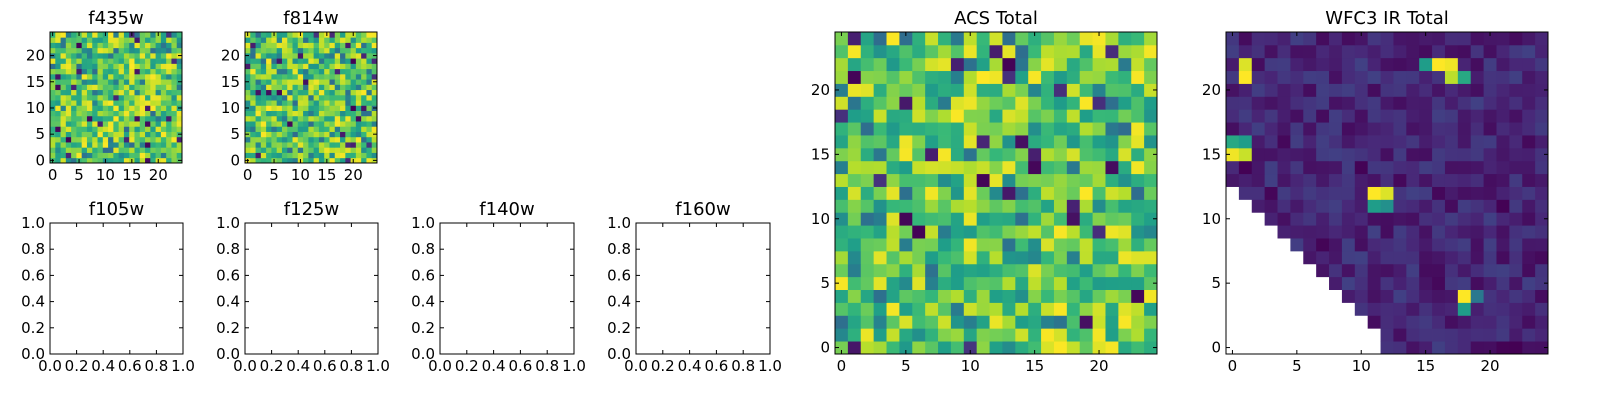 This screenshot has width=1600, height=400. What do you see at coordinates (79, 175) in the screenshot?
I see `x-tick-label: 5` at bounding box center [79, 175].